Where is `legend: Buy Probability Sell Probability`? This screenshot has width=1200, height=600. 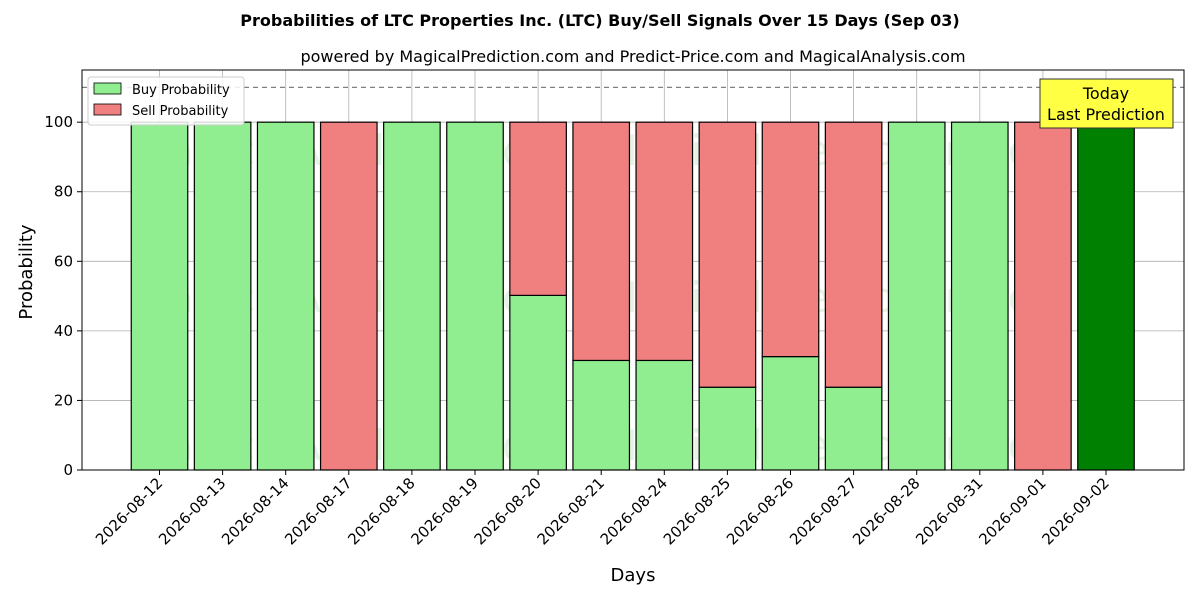 legend: Buy Probability Sell Probability is located at coordinates (166, 101).